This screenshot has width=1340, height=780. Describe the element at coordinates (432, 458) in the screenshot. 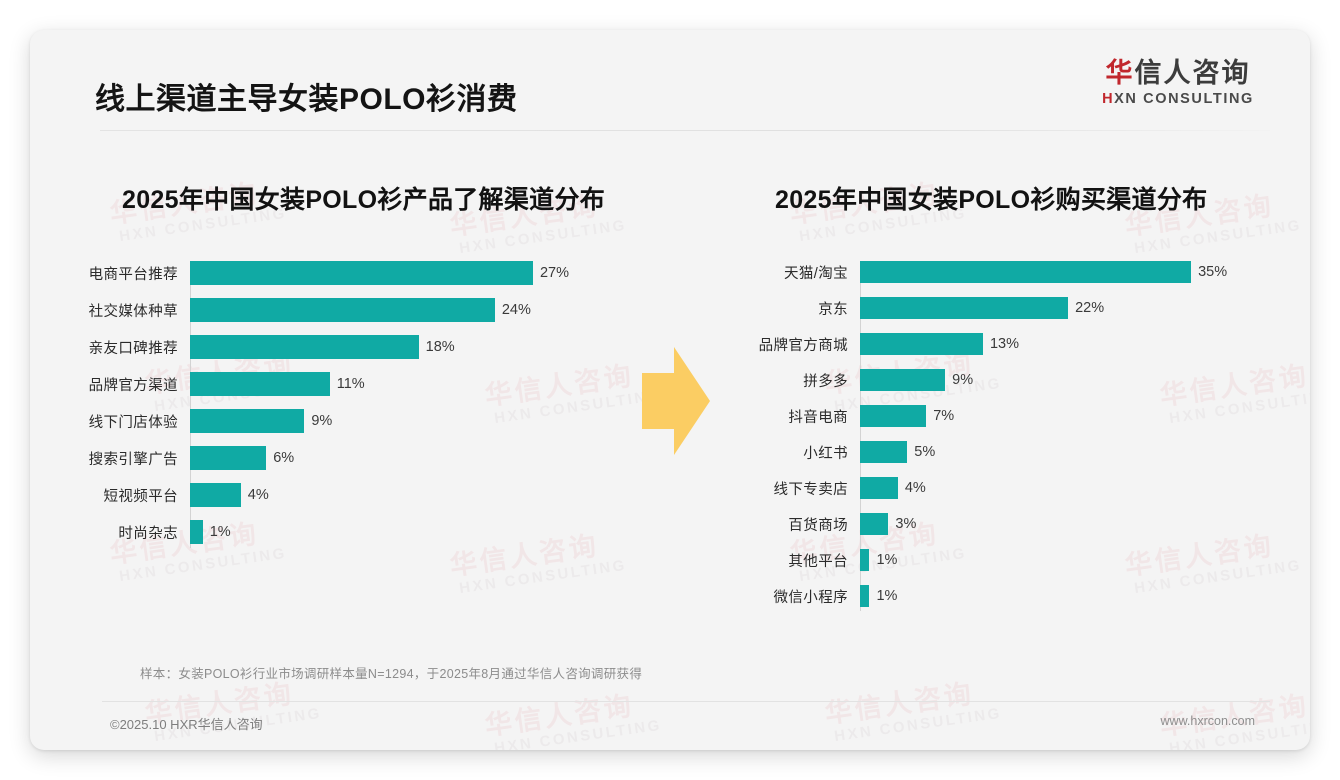

I see `bar-track: 6%` at that location.